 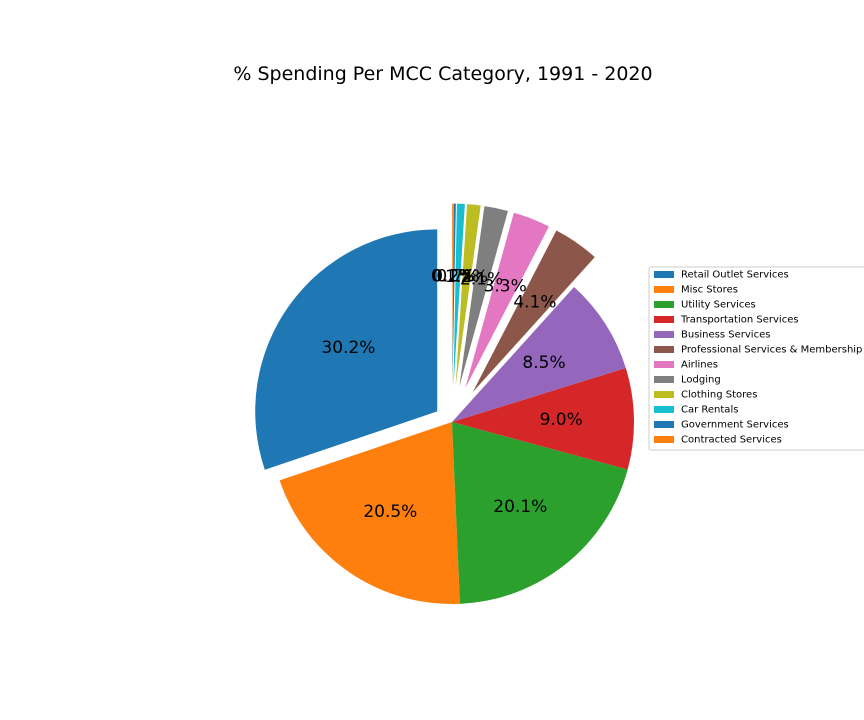 I want to click on legend-frame, so click(x=756, y=358).